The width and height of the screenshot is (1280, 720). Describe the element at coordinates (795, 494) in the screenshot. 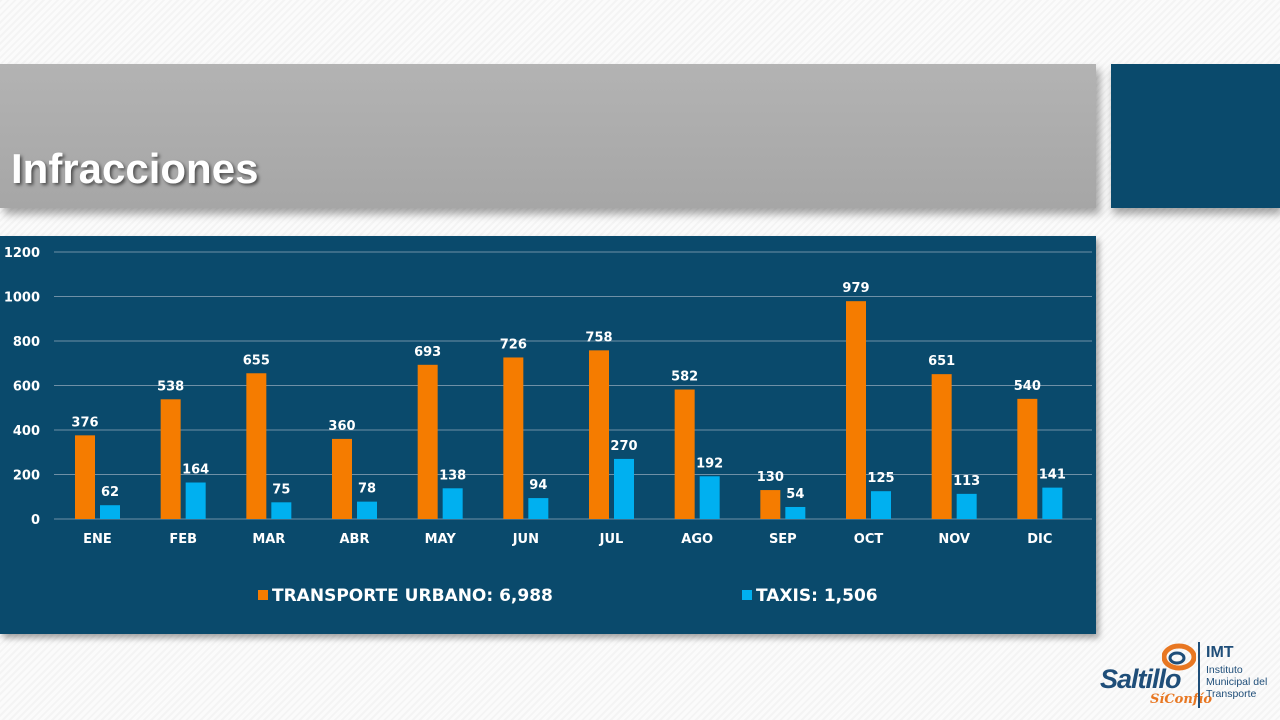

I see `data-label: 54` at that location.